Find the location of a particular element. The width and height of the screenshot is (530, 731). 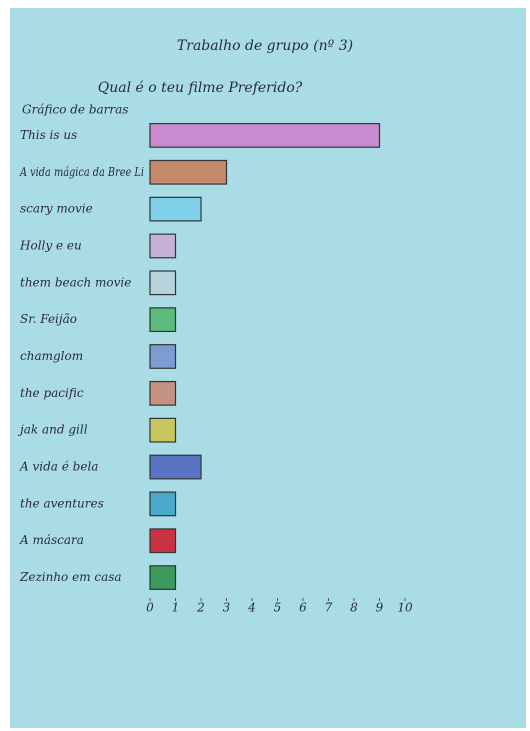

y-tick-label: the aventures is located at coordinates (62, 503).